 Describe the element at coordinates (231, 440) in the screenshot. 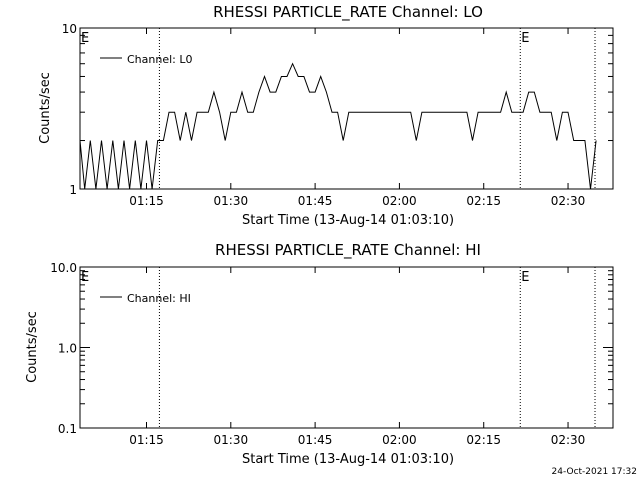

I see `chart2-xtick-label: 01:30` at that location.